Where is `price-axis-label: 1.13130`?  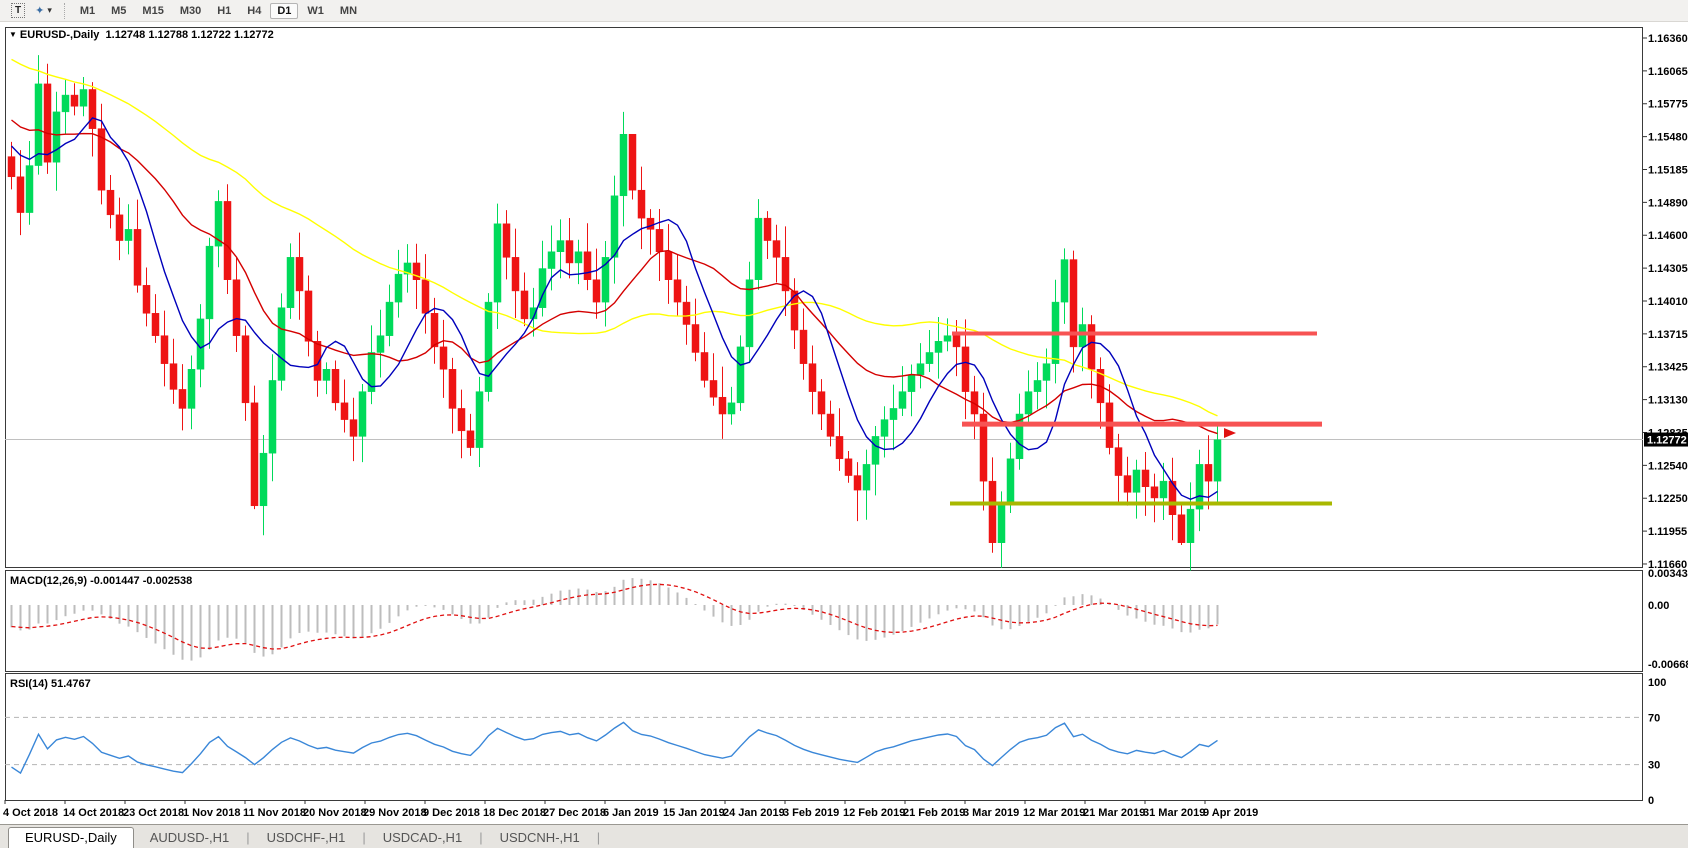 price-axis-label: 1.13130 is located at coordinates (1668, 401).